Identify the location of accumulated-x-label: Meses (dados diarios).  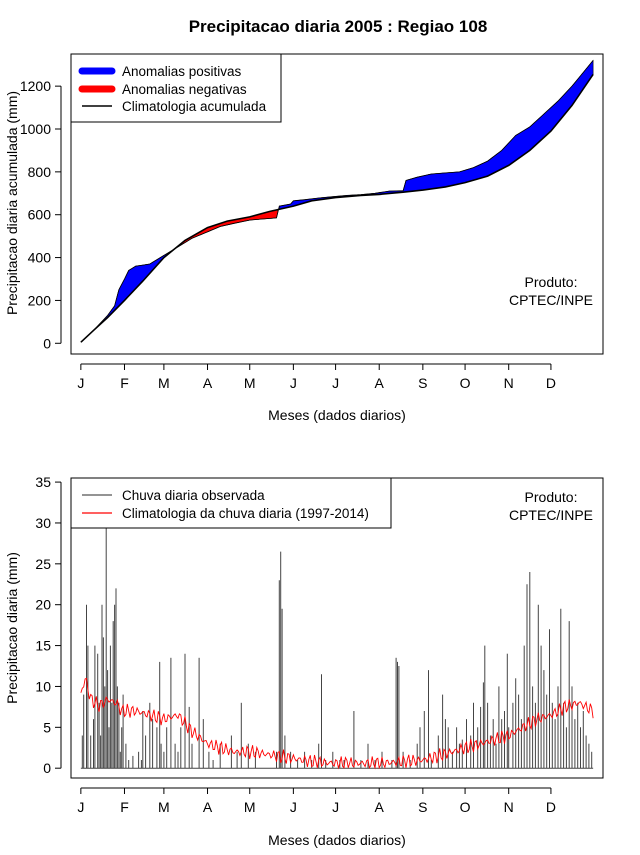
(337, 415).